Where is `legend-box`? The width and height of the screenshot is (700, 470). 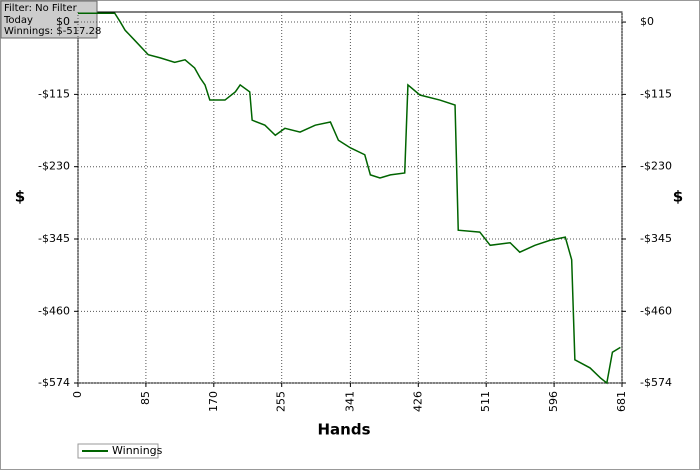 legend-box is located at coordinates (118, 451).